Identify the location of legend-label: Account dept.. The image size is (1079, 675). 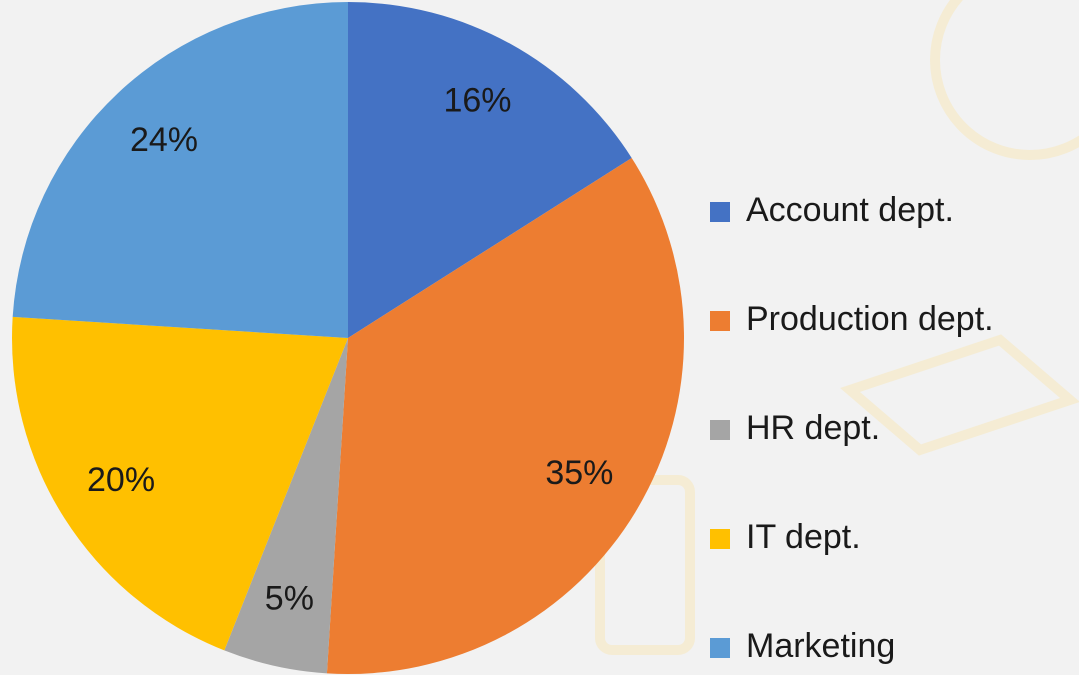
(850, 210).